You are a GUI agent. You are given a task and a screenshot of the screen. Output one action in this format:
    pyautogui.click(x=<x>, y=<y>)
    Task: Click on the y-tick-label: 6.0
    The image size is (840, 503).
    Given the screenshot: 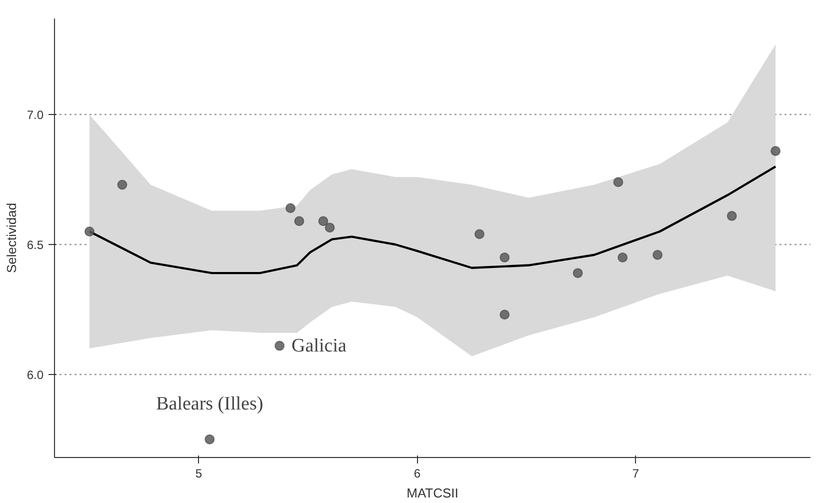 What is the action you would take?
    pyautogui.click(x=35, y=375)
    